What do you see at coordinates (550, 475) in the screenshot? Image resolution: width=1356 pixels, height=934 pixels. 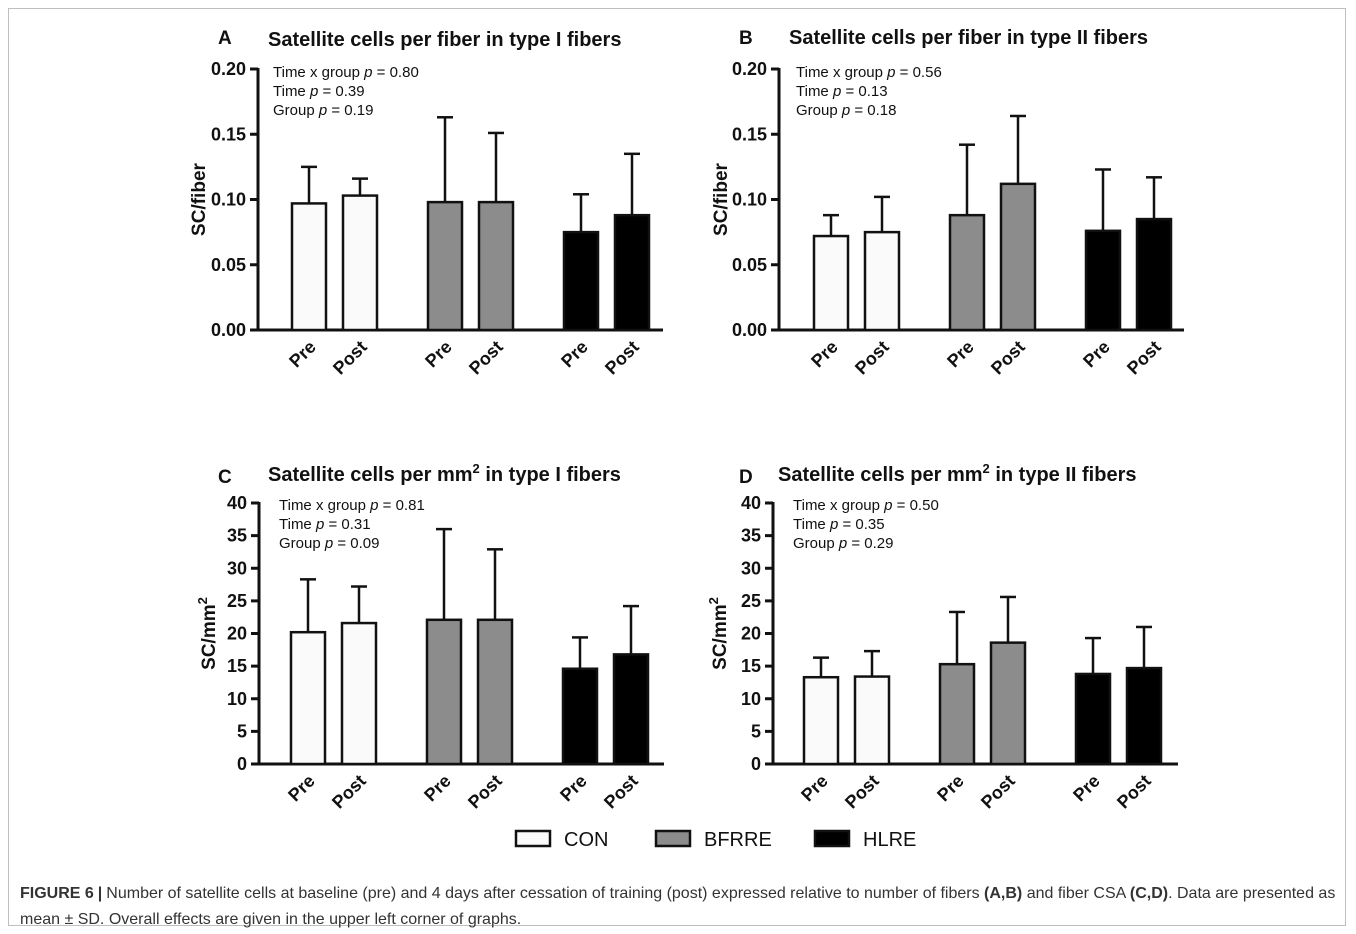 I see `chart-title-rest: in type I fibers` at bounding box center [550, 475].